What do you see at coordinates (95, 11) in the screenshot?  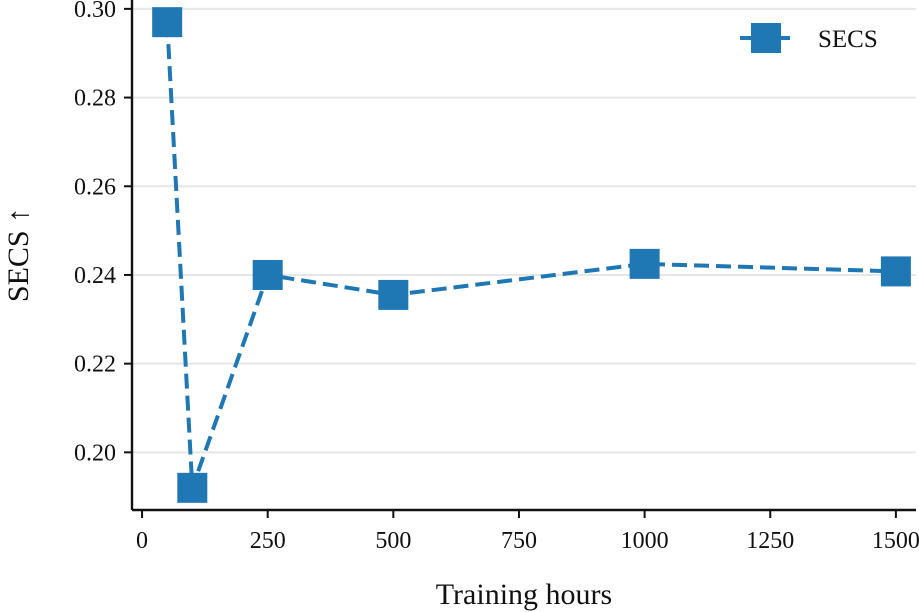 I see `y-tick-label-5: 0.30` at bounding box center [95, 11].